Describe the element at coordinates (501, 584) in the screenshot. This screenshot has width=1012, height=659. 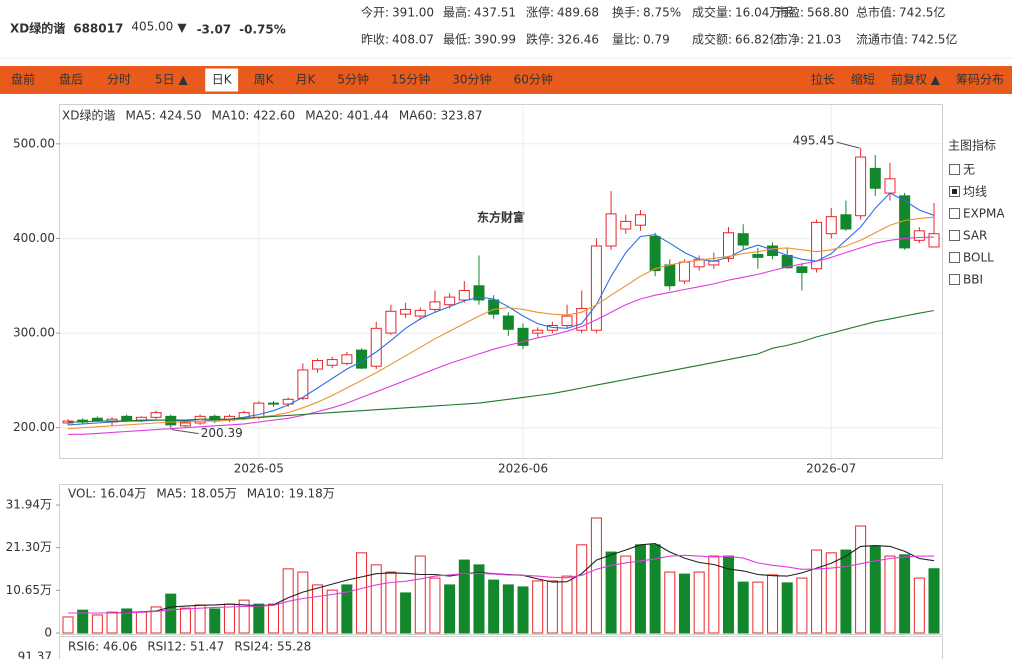
I see `moving-average-line` at that location.